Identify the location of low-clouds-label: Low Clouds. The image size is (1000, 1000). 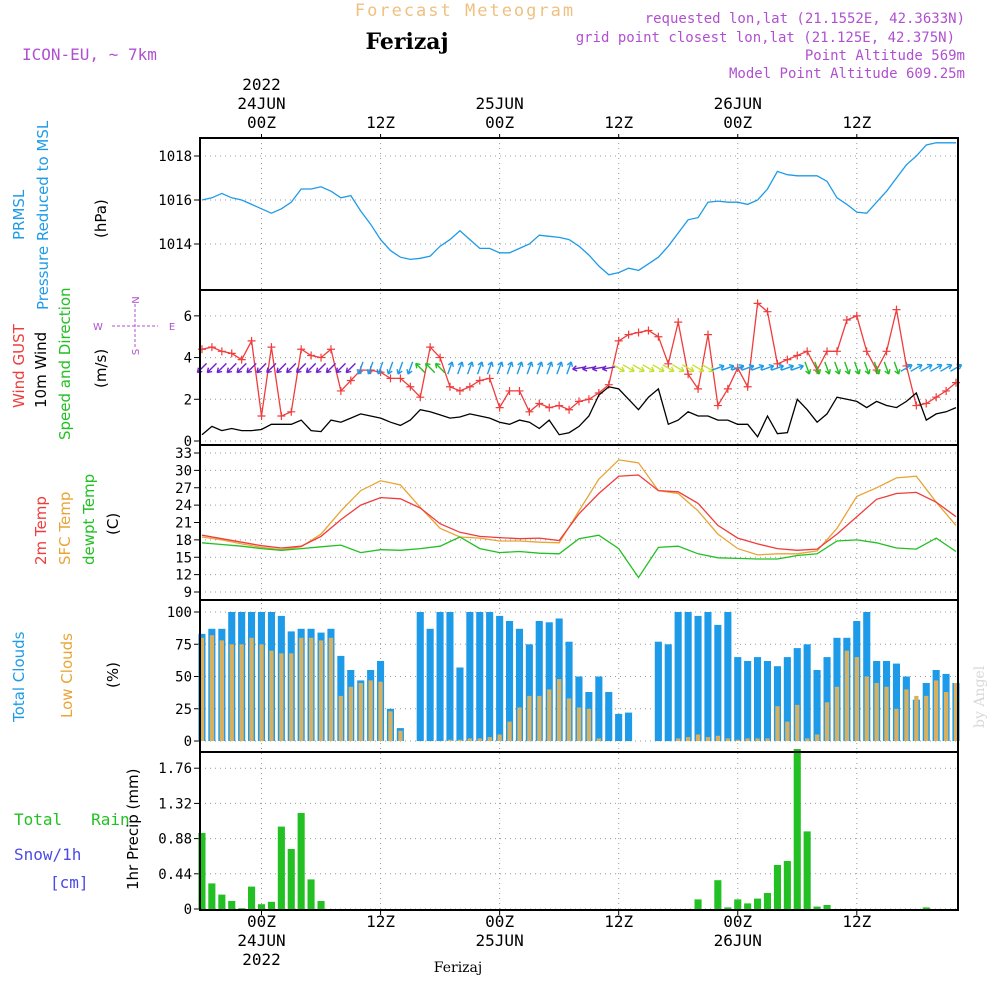
(67, 675).